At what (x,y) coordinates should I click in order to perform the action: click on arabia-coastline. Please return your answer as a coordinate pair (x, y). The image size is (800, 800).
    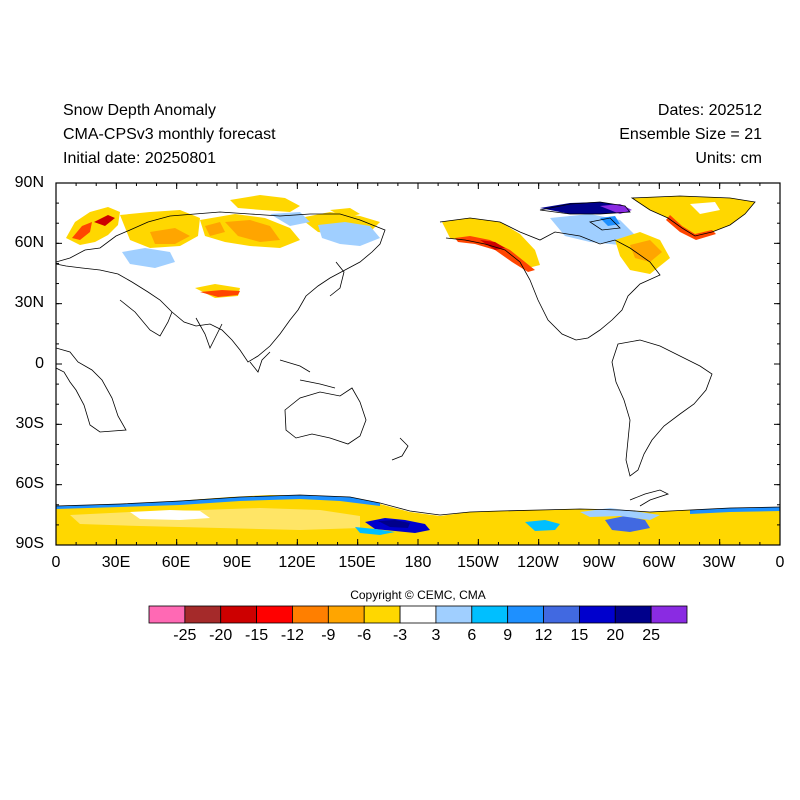
    Looking at the image, I should click on (146, 318).